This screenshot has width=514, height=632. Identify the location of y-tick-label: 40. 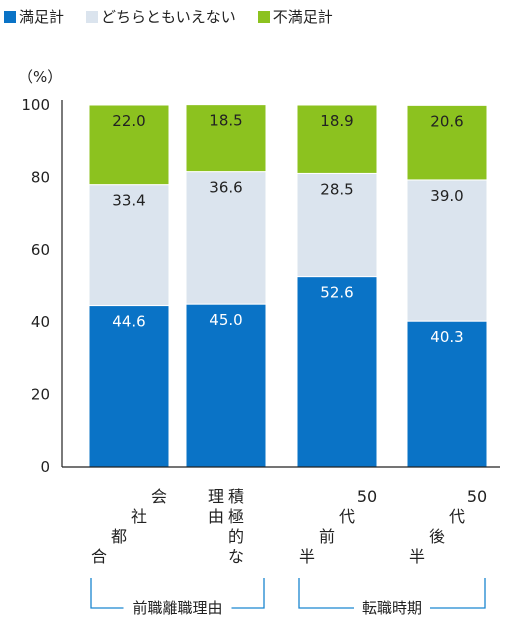
(40, 322).